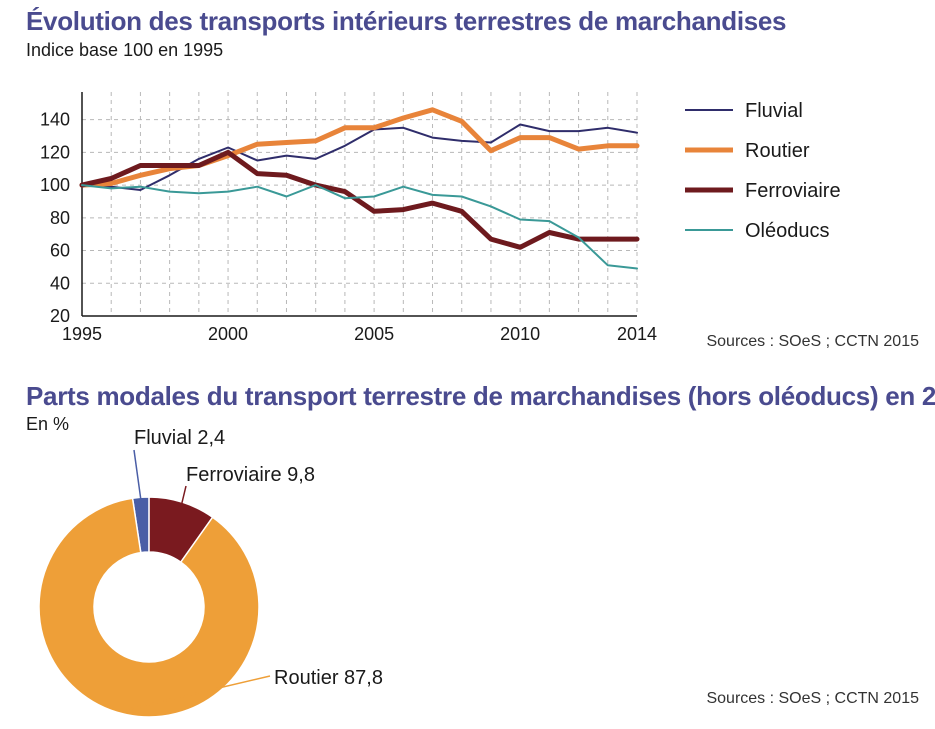 The width and height of the screenshot is (935, 729). I want to click on line-chart-y-tick-labels: 20 40 60 80 100 120 140, so click(55, 218).